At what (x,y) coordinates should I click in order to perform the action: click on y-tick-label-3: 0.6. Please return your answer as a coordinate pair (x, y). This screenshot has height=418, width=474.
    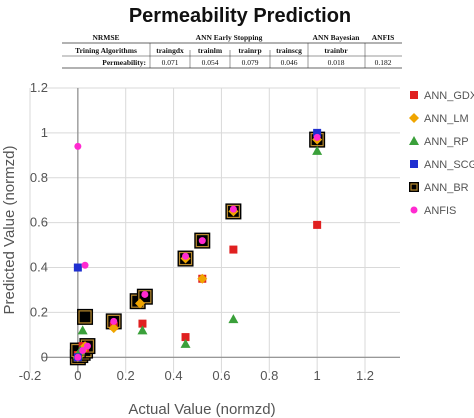
    Looking at the image, I should click on (39, 222).